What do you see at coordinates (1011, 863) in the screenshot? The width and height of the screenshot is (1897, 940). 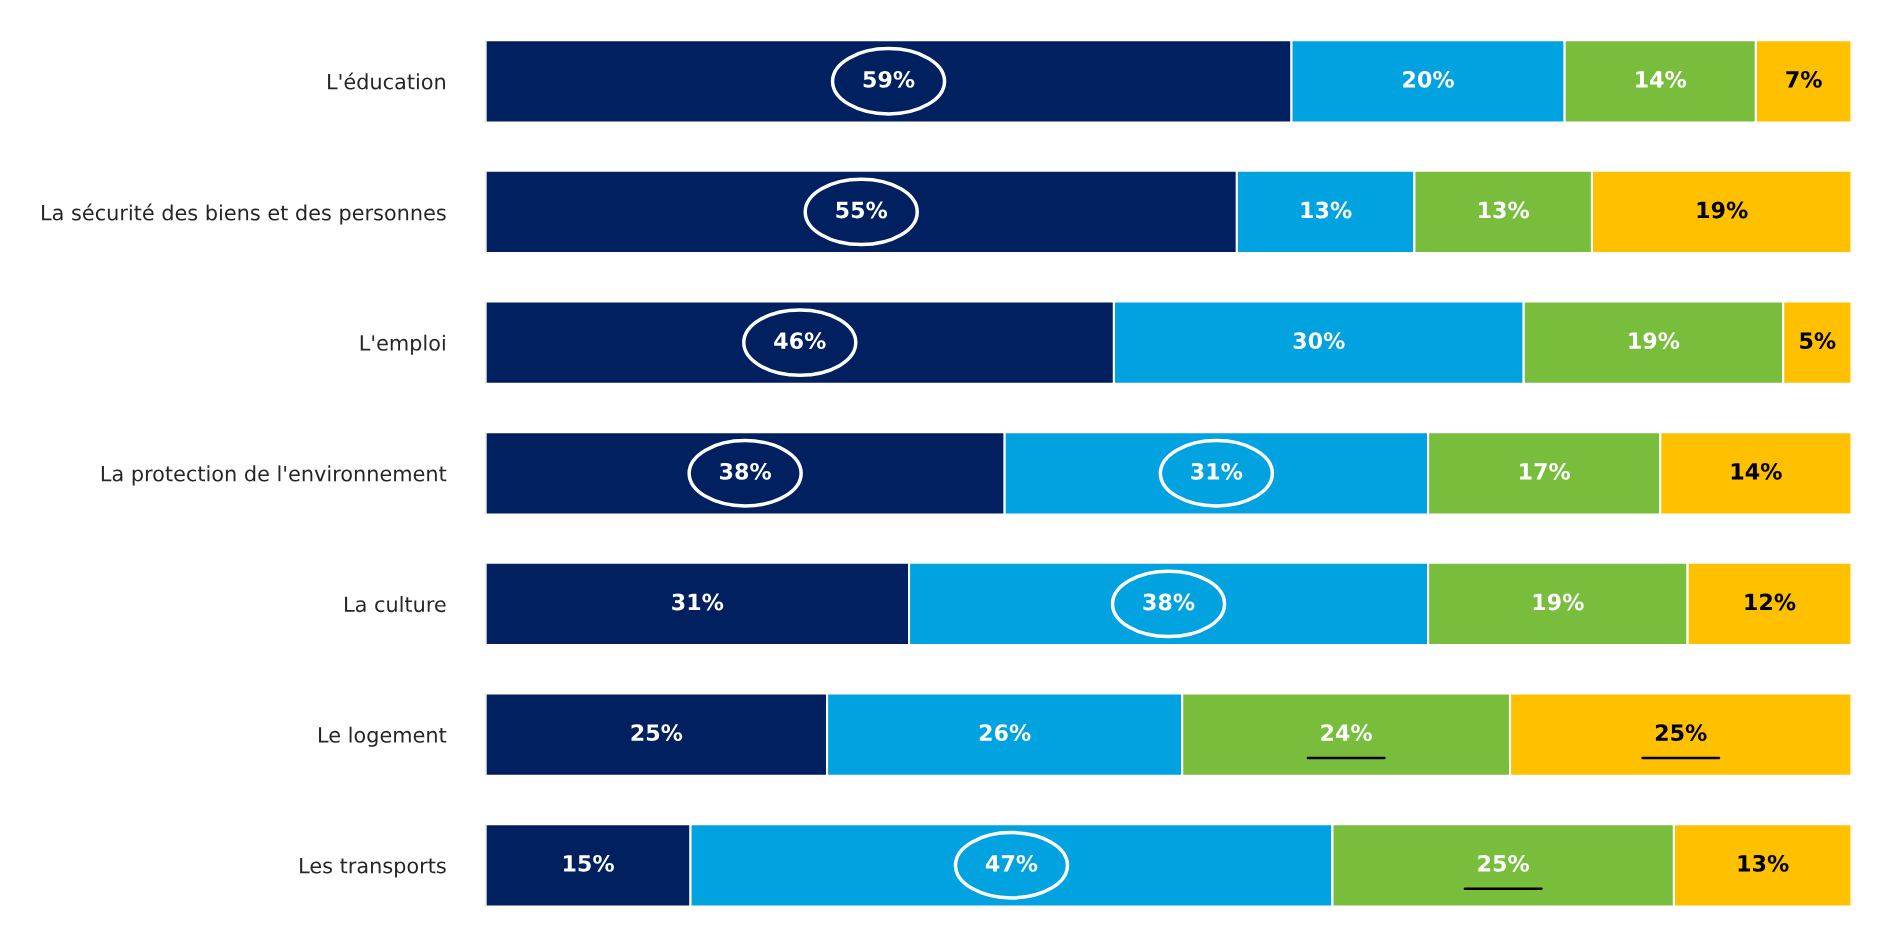 I see `data-label: 47%` at bounding box center [1011, 863].